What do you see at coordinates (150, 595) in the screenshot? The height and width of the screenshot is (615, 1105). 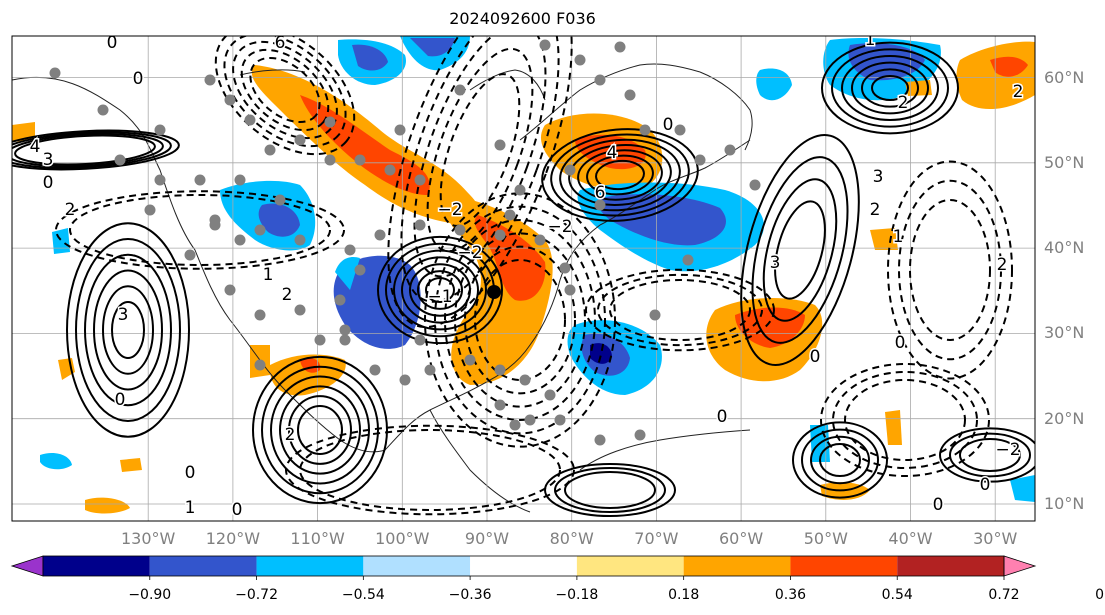 I see `colorbar-tick-label: −0.90` at bounding box center [150, 595].